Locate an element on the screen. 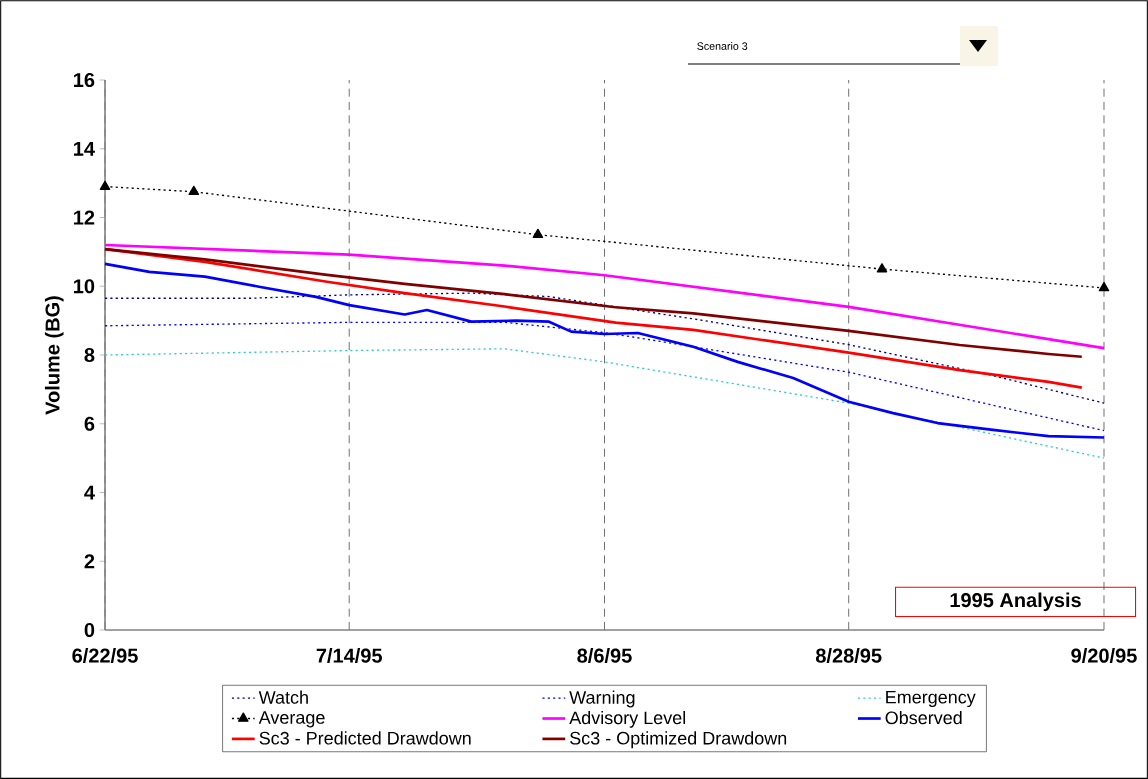 The height and width of the screenshot is (779, 1148). legend-label: Sc3 - Predicted Drawdown is located at coordinates (365, 738).